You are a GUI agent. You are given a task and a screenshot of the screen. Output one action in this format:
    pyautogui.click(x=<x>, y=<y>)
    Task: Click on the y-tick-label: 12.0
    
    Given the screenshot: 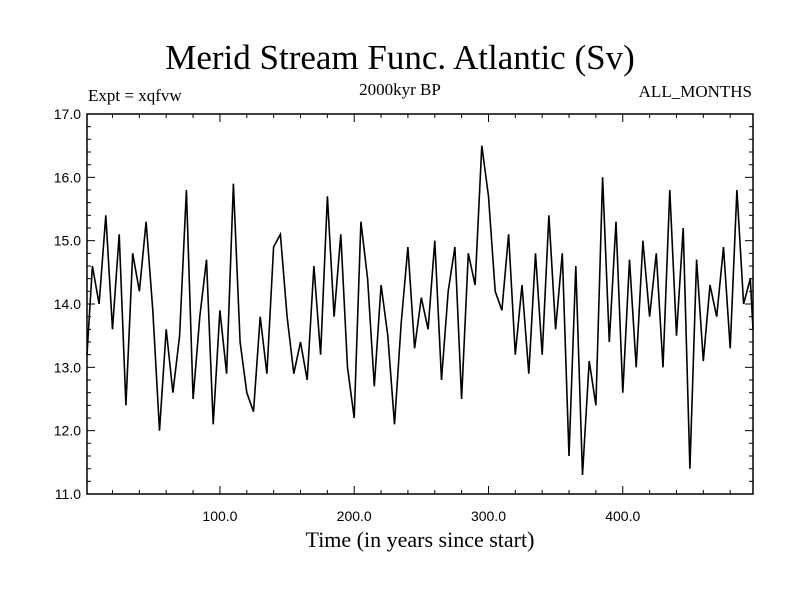 What is the action you would take?
    pyautogui.click(x=67, y=431)
    